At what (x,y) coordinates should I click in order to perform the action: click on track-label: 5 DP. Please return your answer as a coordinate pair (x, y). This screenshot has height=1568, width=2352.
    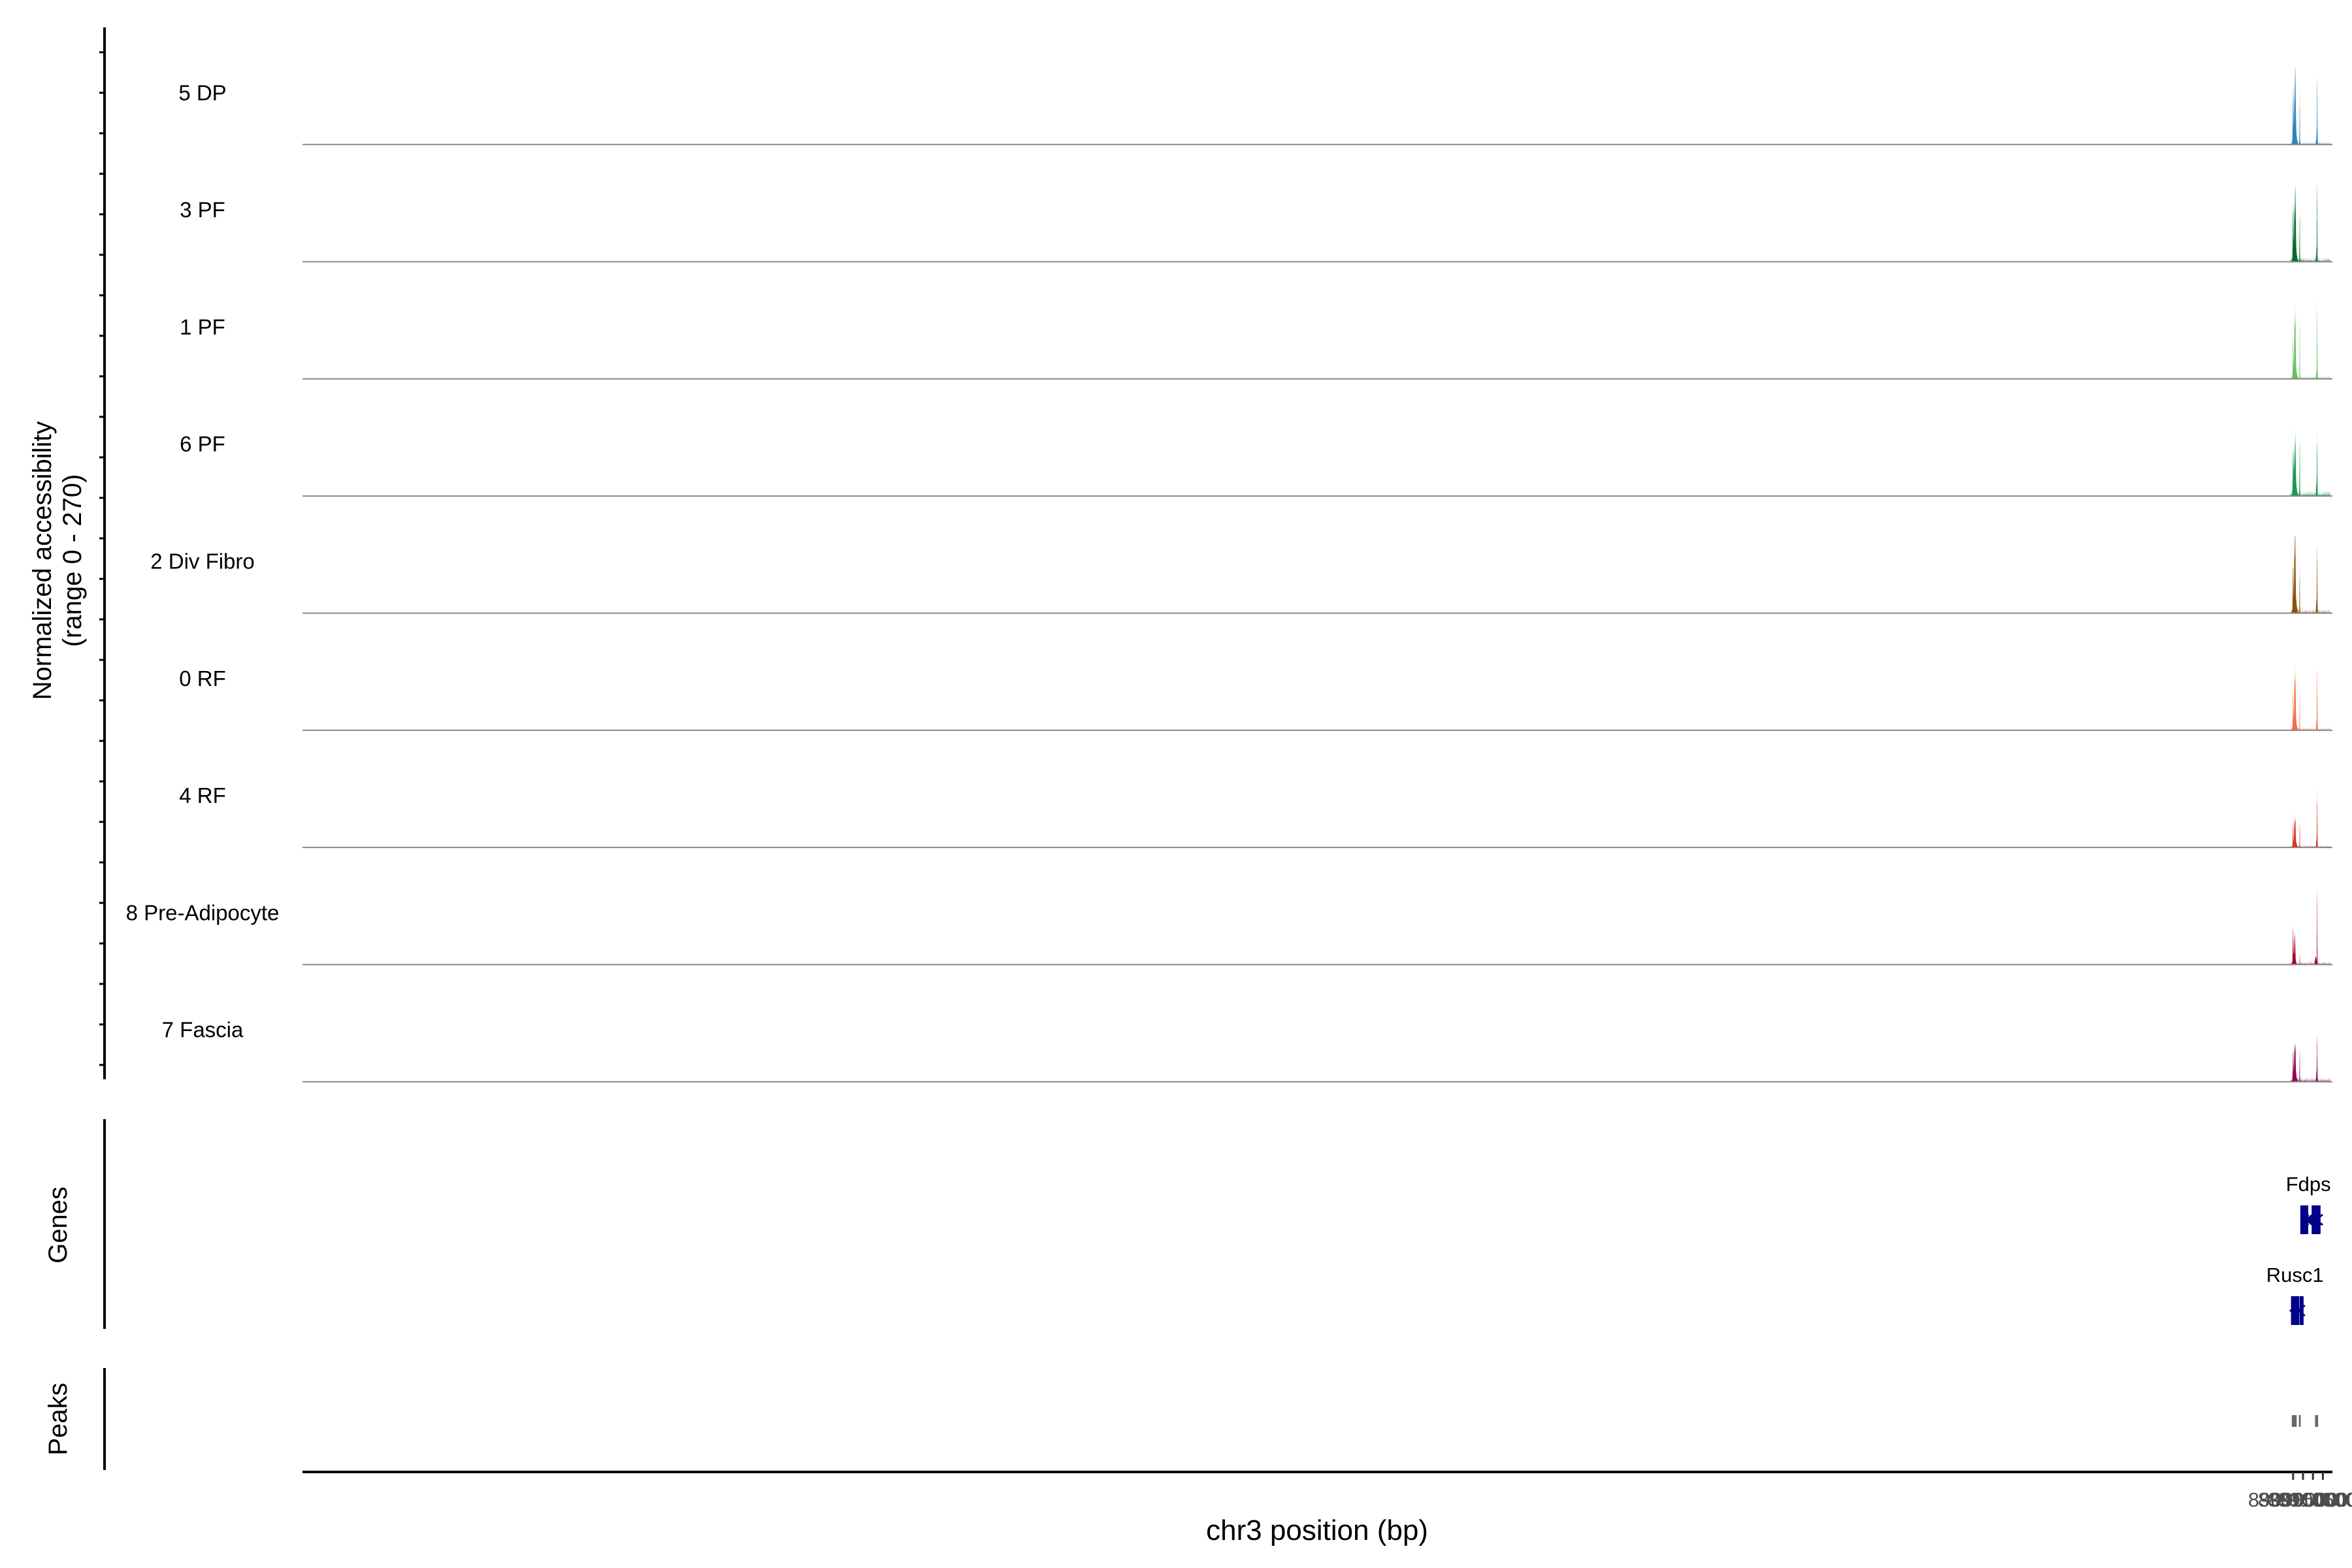
    Looking at the image, I should click on (202, 92).